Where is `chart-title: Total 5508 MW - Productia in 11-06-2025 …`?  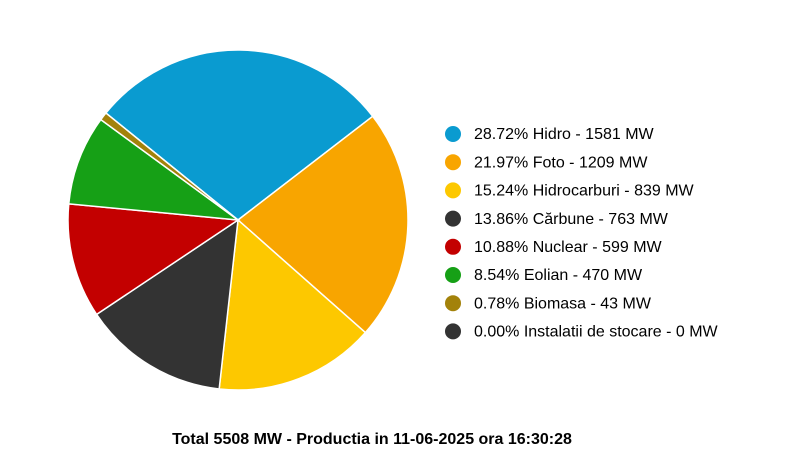
chart-title: Total 5508 MW - Productia in 11-06-2025 … is located at coordinates (372, 439).